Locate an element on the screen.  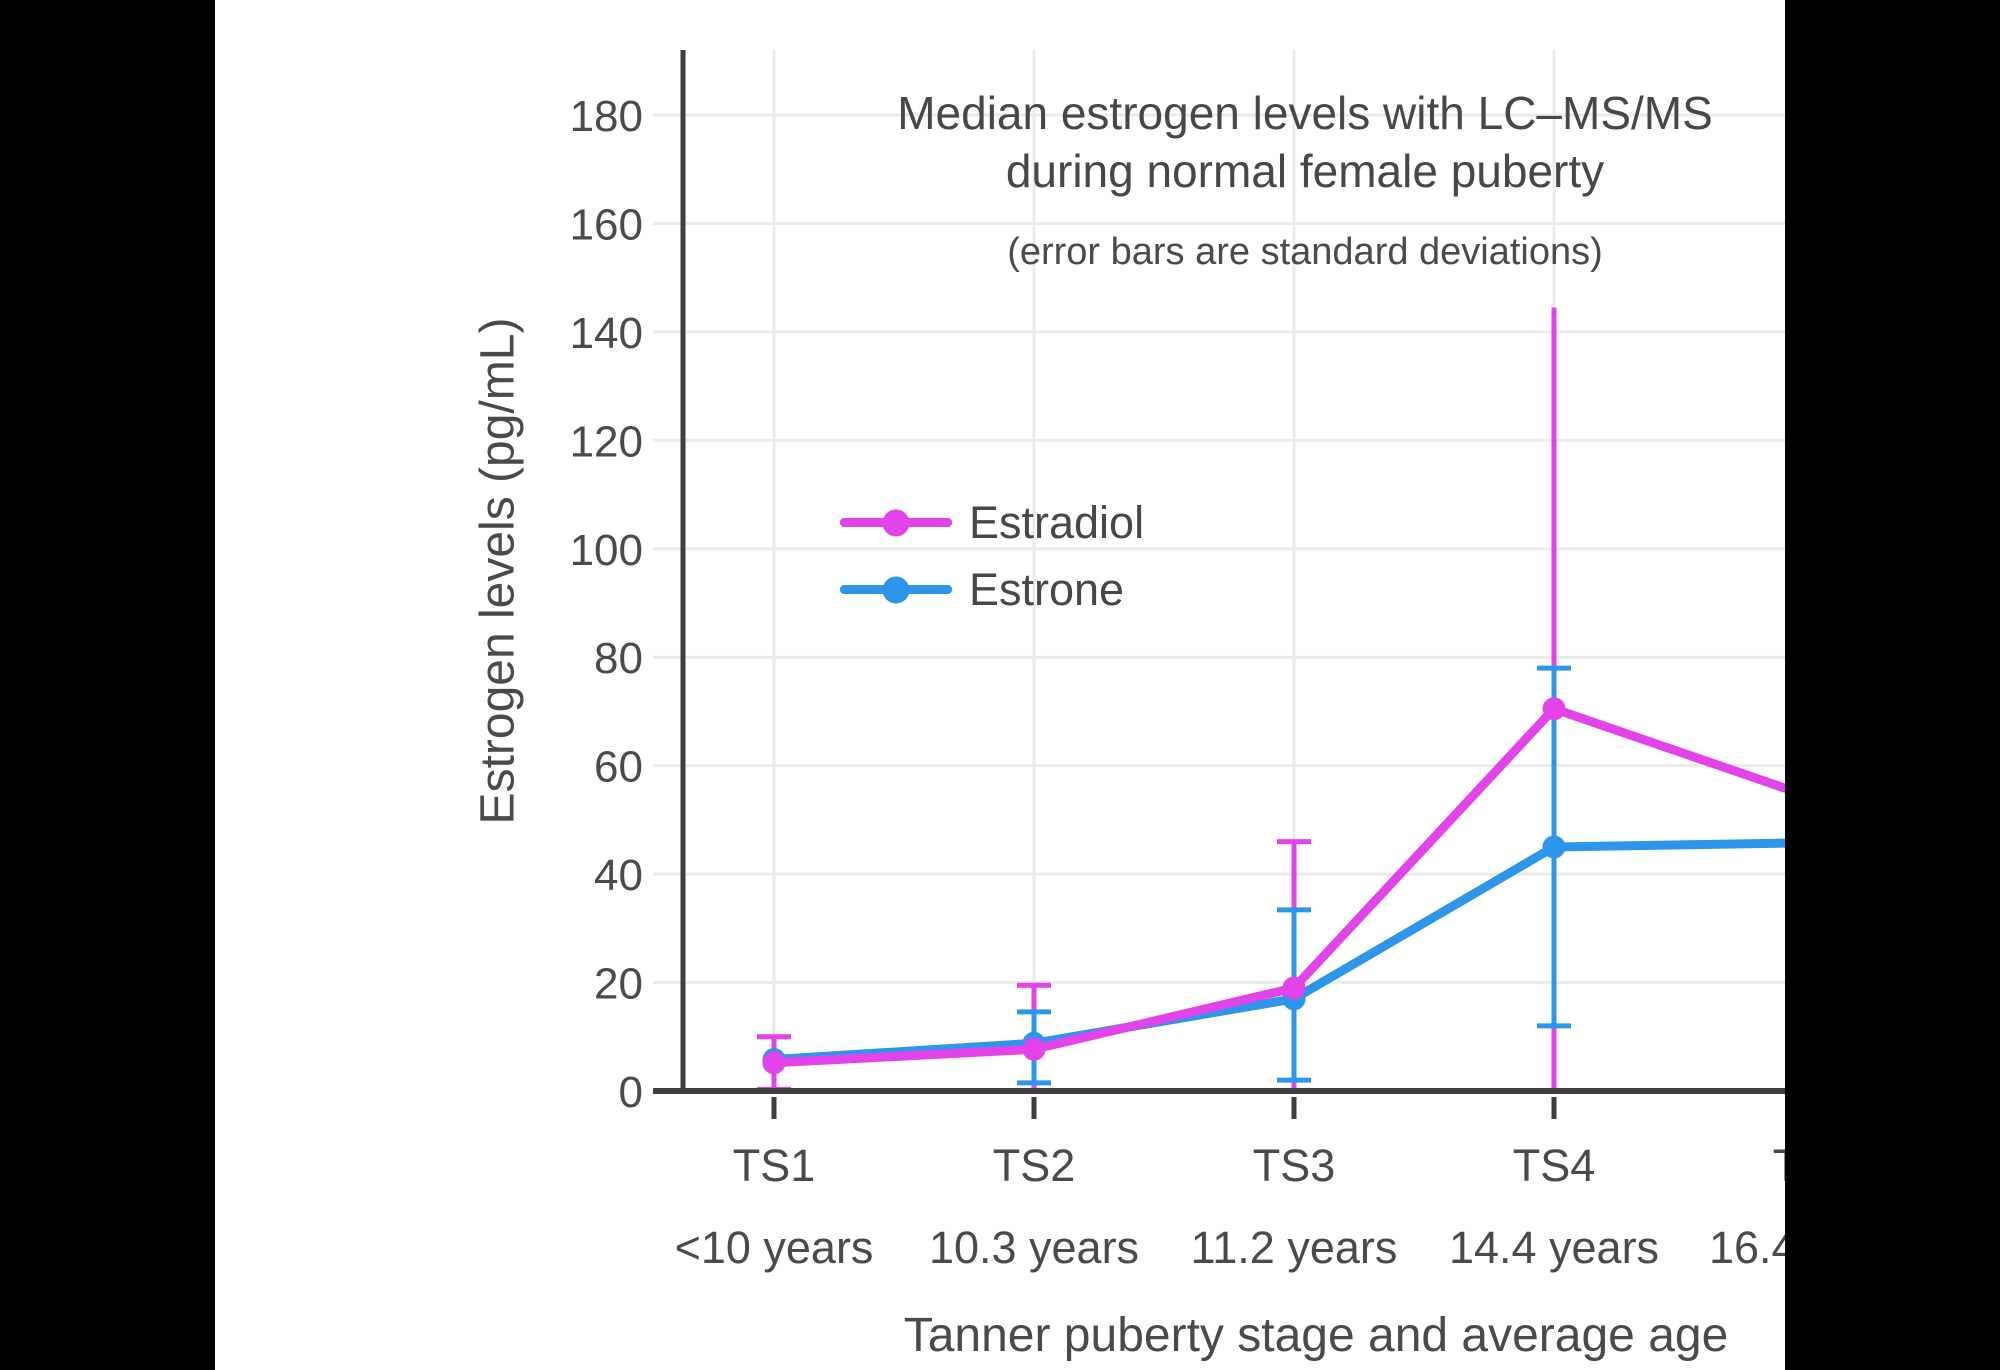
y-tick-label: 60 is located at coordinates (618, 767).